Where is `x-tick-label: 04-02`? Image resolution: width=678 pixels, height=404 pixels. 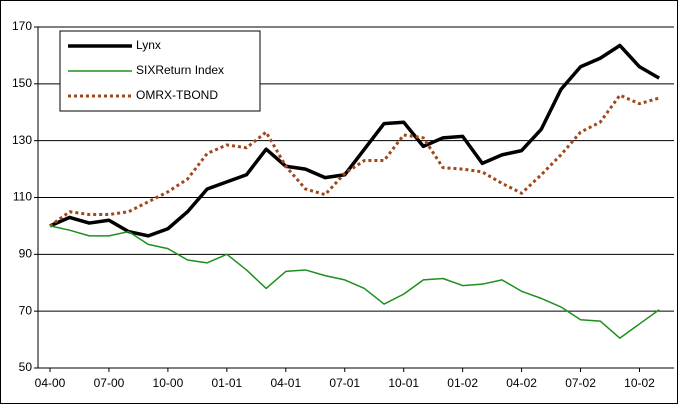
x-tick-label: 04-02 is located at coordinates (521, 383).